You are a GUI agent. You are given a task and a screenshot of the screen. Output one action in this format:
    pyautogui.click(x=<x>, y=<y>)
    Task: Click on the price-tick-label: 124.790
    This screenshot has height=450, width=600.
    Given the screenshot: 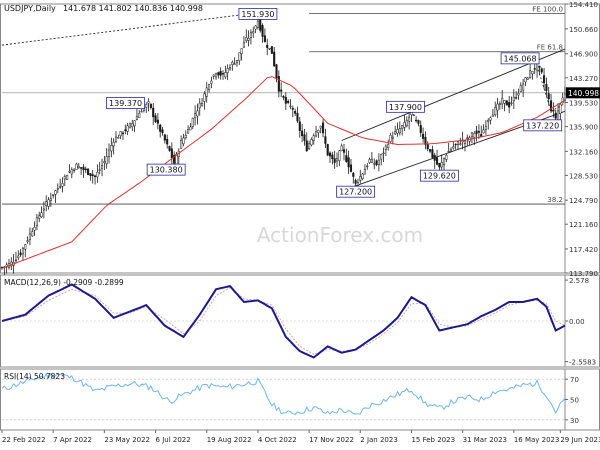 What is the action you would take?
    pyautogui.click(x=583, y=201)
    